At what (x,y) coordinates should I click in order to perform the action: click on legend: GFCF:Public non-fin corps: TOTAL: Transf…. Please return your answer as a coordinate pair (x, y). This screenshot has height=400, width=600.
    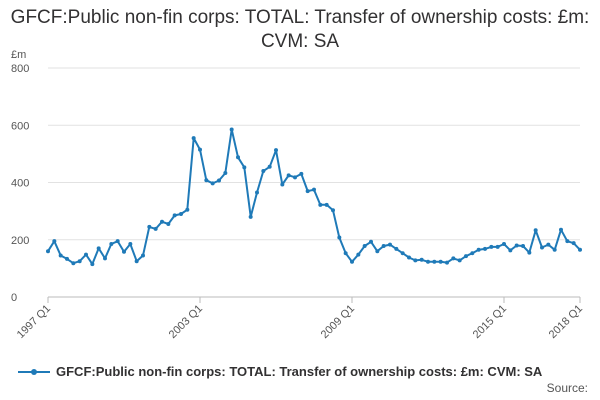
    Looking at the image, I should click on (279, 371).